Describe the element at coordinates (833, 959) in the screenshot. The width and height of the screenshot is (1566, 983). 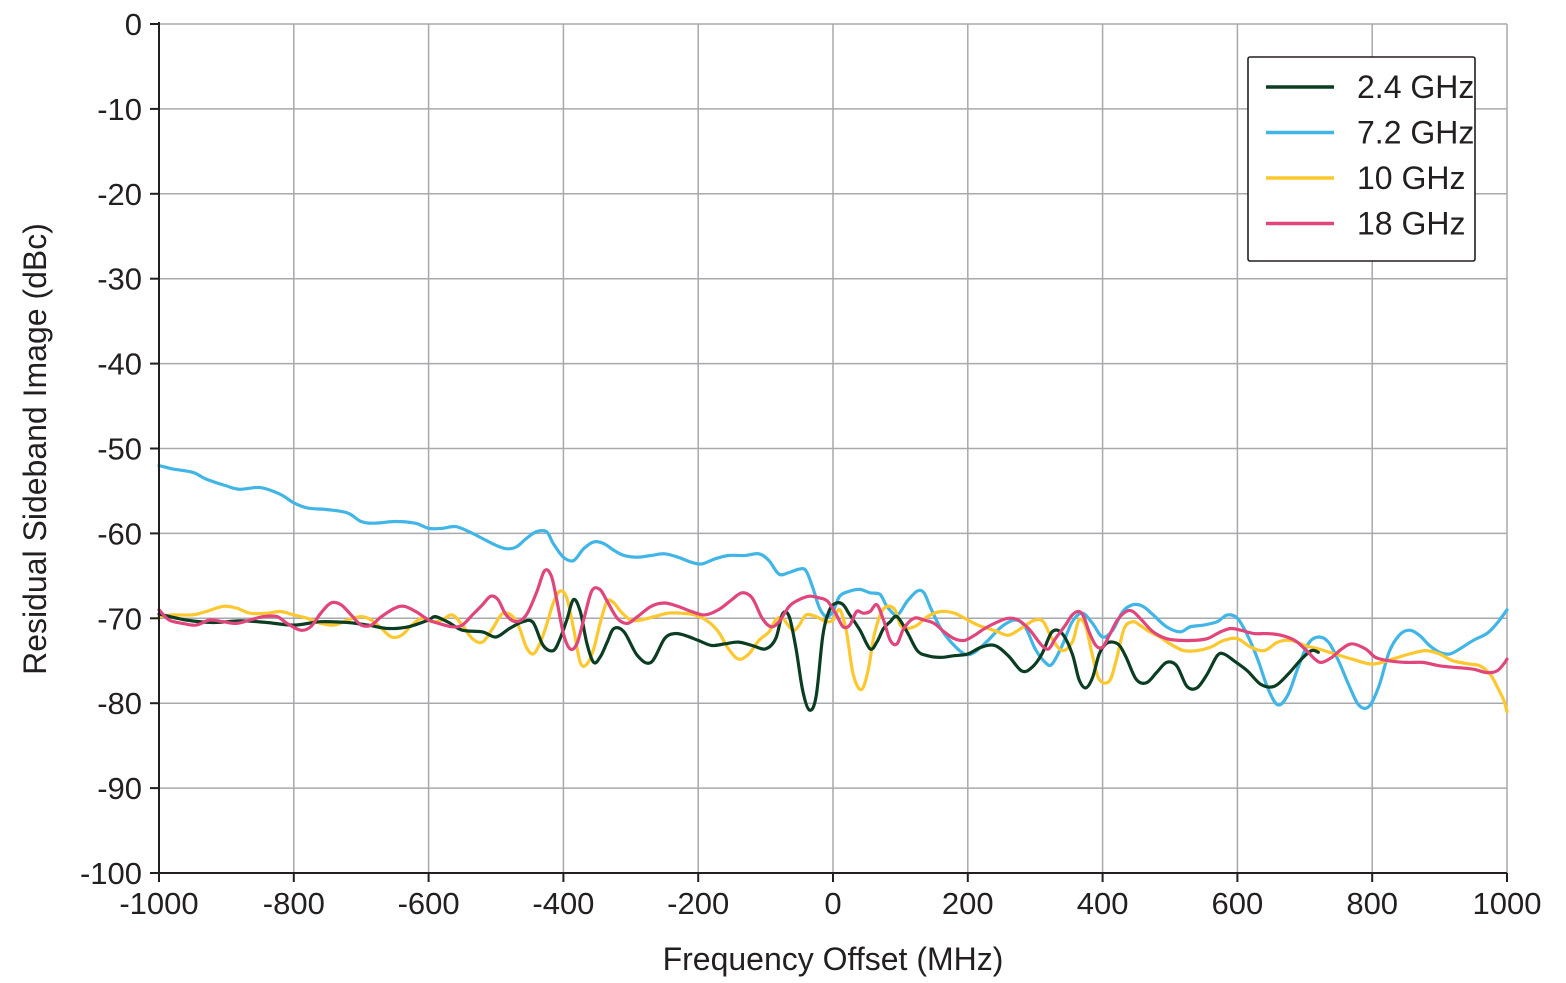
I see `x-axis-title: Frequency Offset (MHz)` at that location.